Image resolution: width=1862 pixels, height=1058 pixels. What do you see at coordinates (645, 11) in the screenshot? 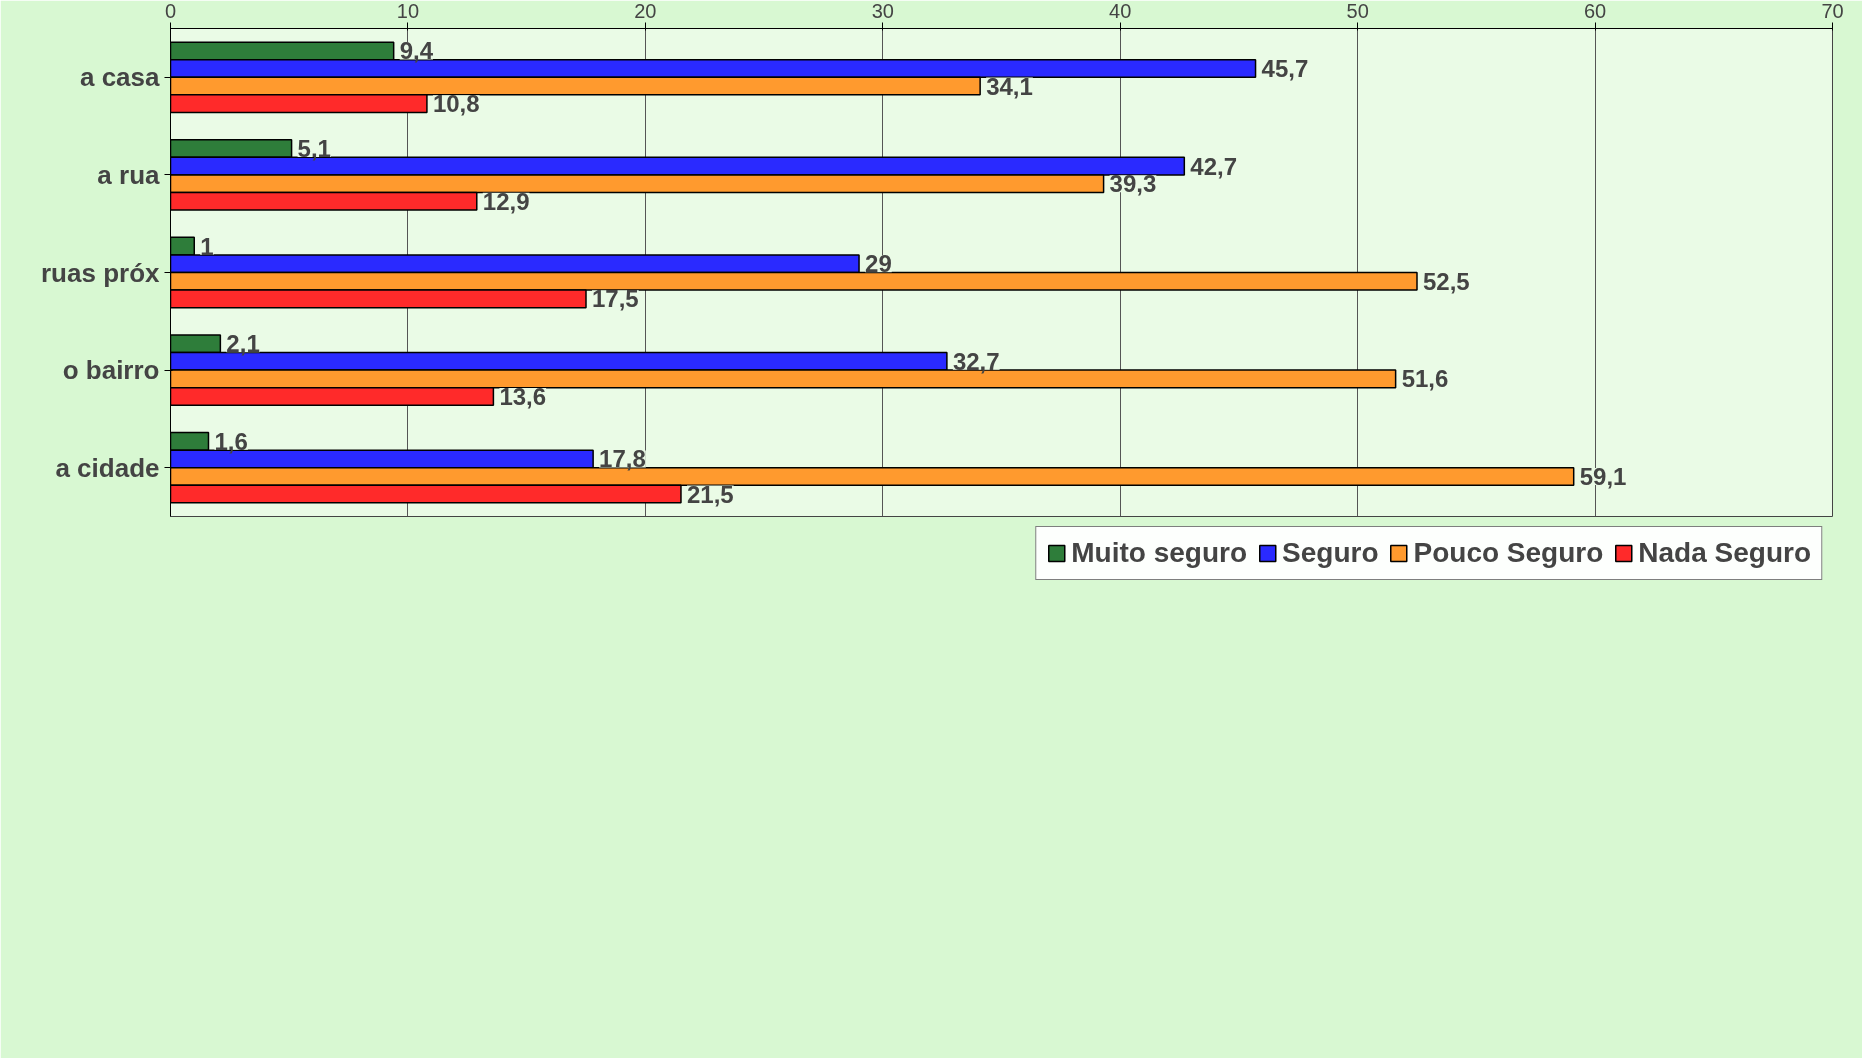
I see `x-tick-label: 20` at bounding box center [645, 11].